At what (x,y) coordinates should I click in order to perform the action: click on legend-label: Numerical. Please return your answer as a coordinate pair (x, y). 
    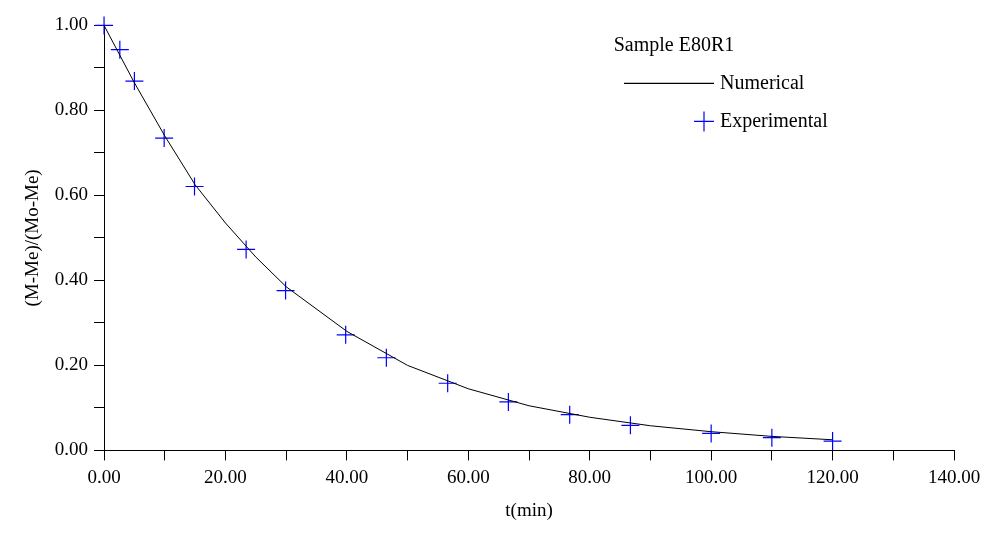
    Looking at the image, I should click on (762, 81).